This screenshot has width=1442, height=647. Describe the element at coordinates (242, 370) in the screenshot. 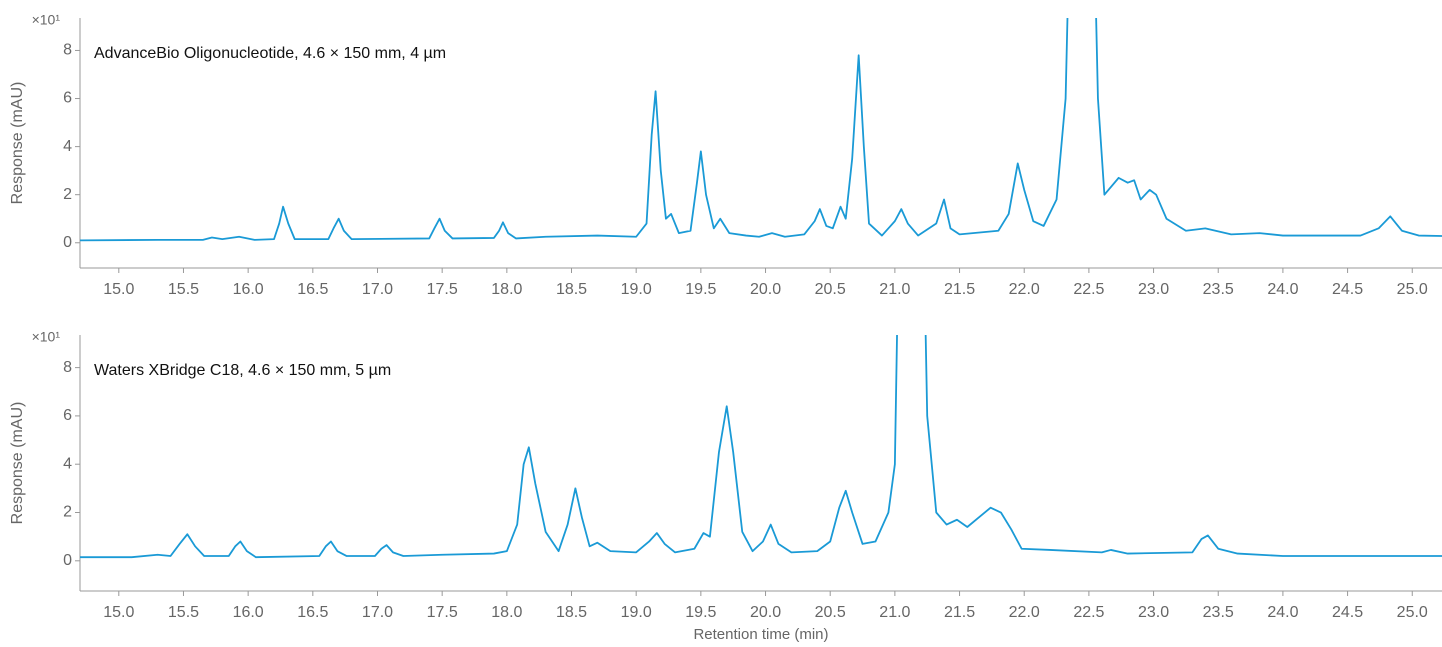

I see `annotation: Waters XBridge C18, 4.6 × 150 mm, 5 µm` at that location.